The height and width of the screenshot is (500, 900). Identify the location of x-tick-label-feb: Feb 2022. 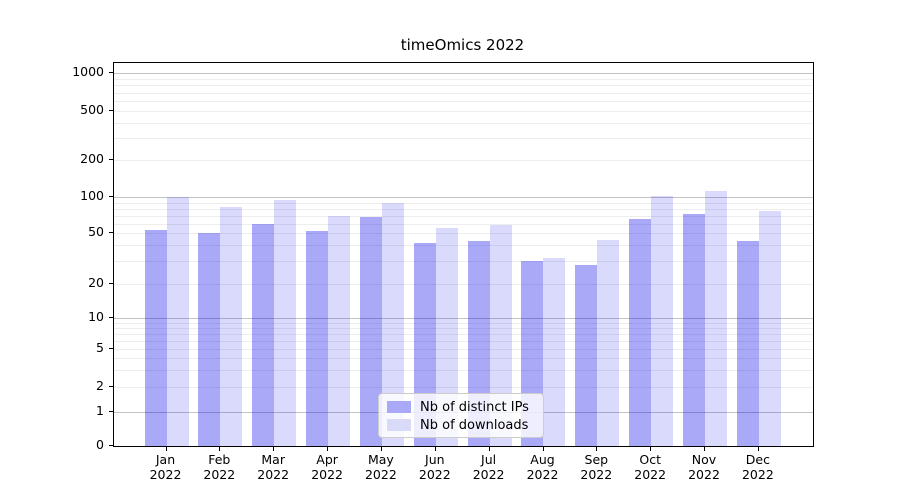
(219, 467).